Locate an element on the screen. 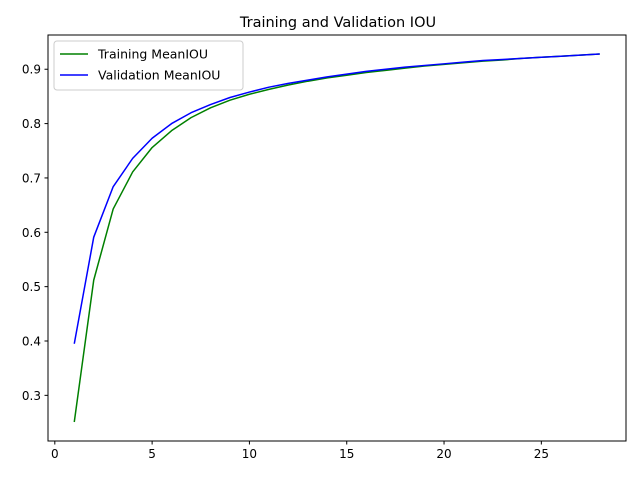  x-tick-label: 20 is located at coordinates (443, 454).